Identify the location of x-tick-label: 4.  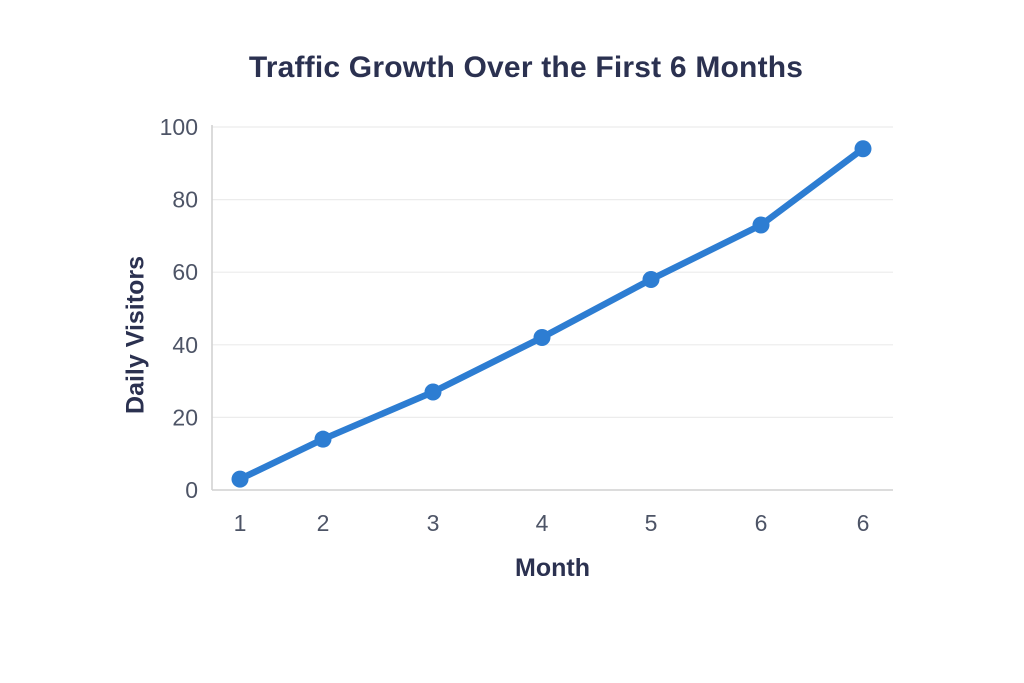
(542, 523).